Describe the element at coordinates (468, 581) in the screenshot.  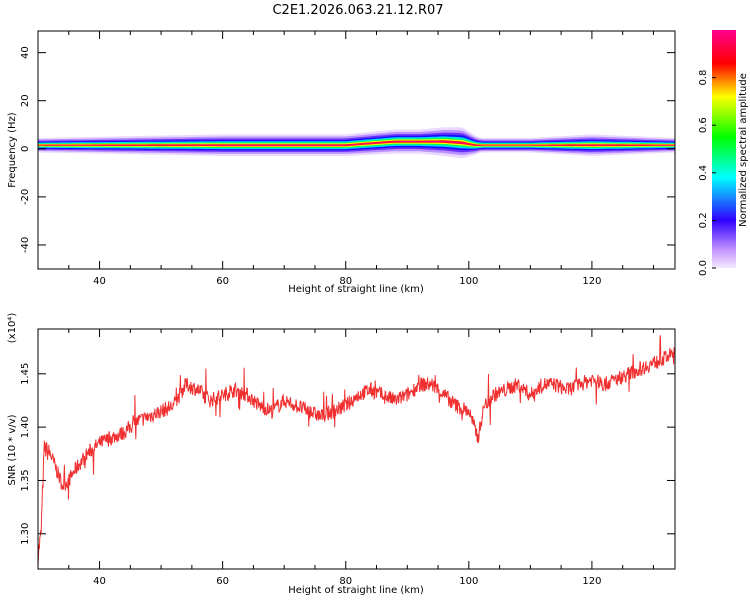
I see `snr-xtick-label: 100` at that location.